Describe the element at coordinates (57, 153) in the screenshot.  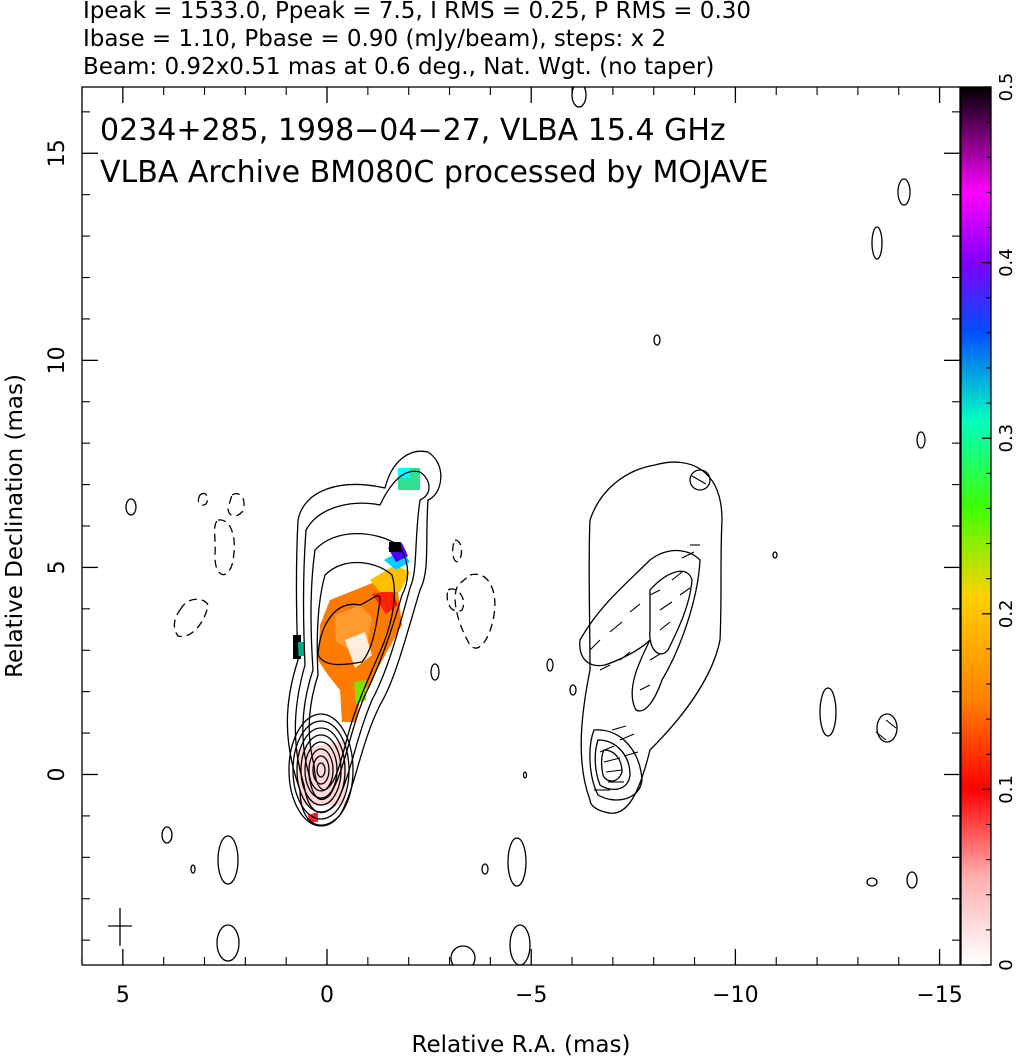
I see `y-tick-label: 15` at that location.